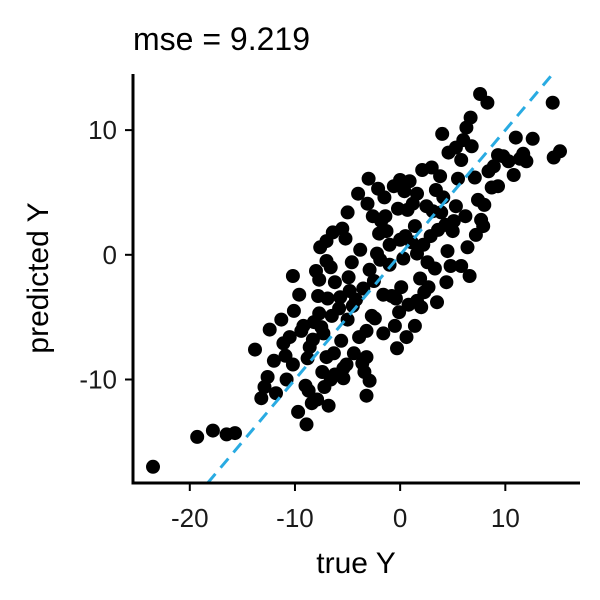 This screenshot has width=600, height=600. Describe the element at coordinates (190, 518) in the screenshot. I see `x-tick-label: -20` at that location.